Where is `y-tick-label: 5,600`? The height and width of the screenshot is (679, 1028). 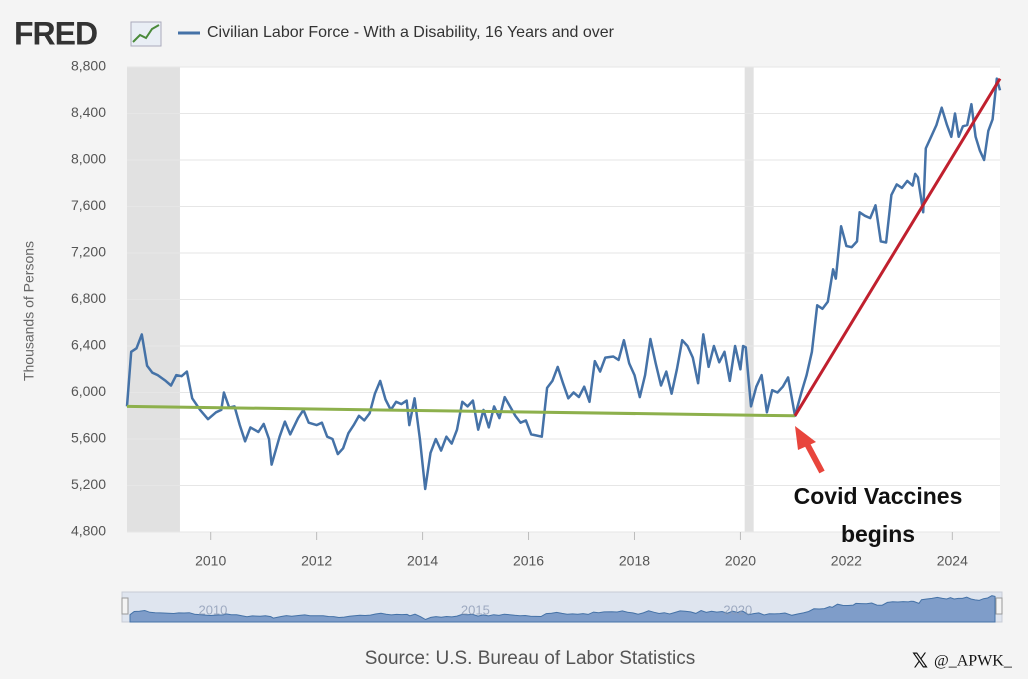 y-tick-label: 5,600 is located at coordinates (88, 438).